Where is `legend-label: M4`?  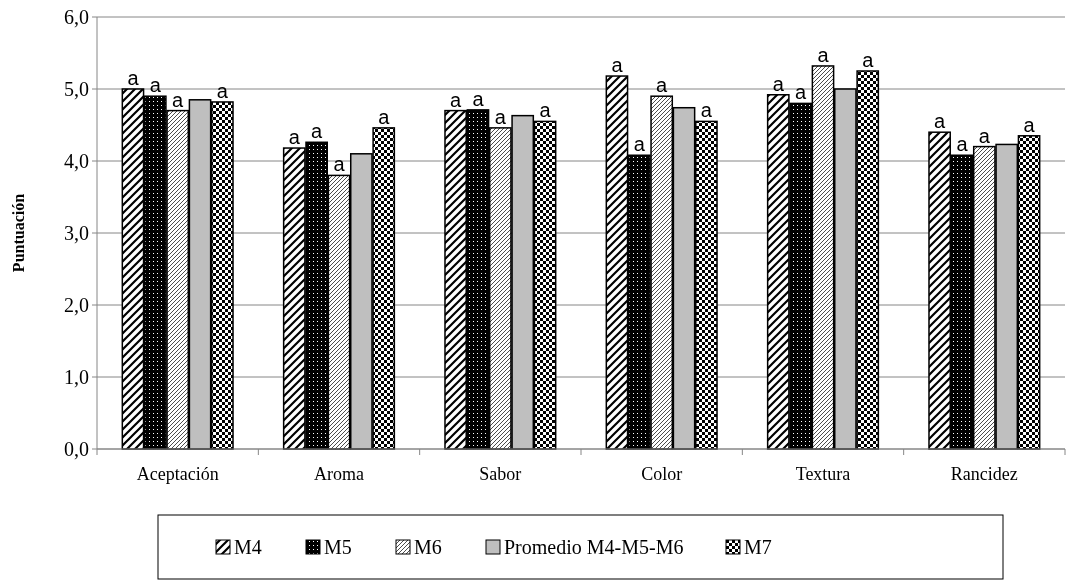
legend-label: M4 is located at coordinates (248, 547).